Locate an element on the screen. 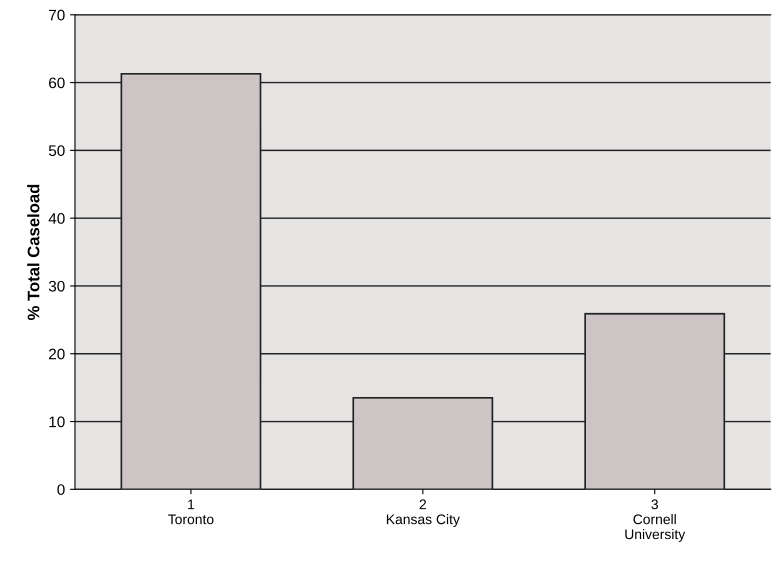 This screenshot has height=569, width=773. y-tick-label: 40 is located at coordinates (56, 218).